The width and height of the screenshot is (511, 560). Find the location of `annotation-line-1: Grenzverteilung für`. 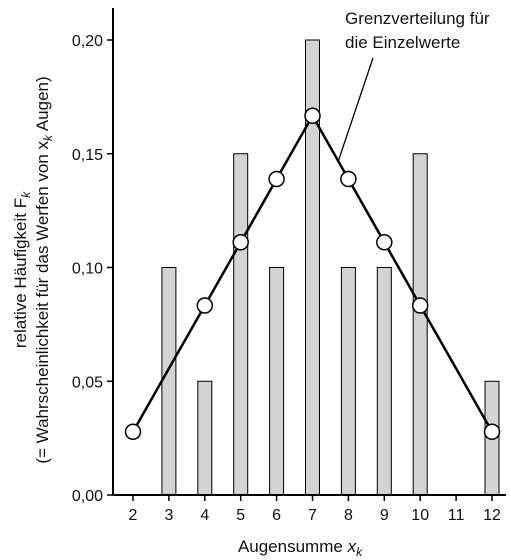

annotation-line-1: Grenzverteilung für is located at coordinates (417, 18).